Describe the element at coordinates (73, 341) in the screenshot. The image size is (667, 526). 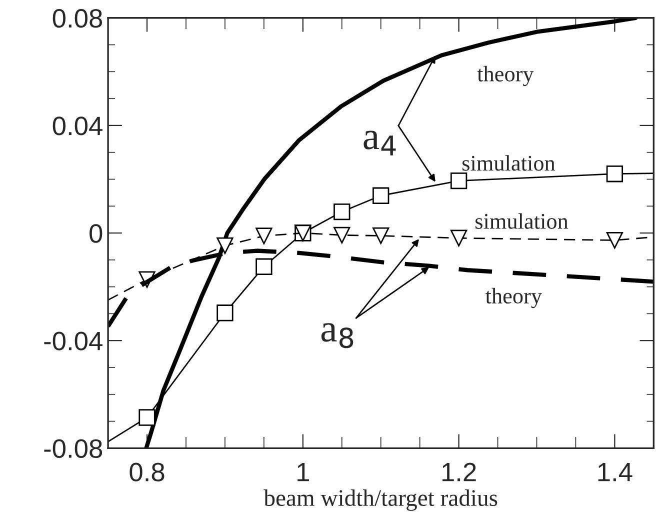
I see `y-tick-label: -0.04` at that location.